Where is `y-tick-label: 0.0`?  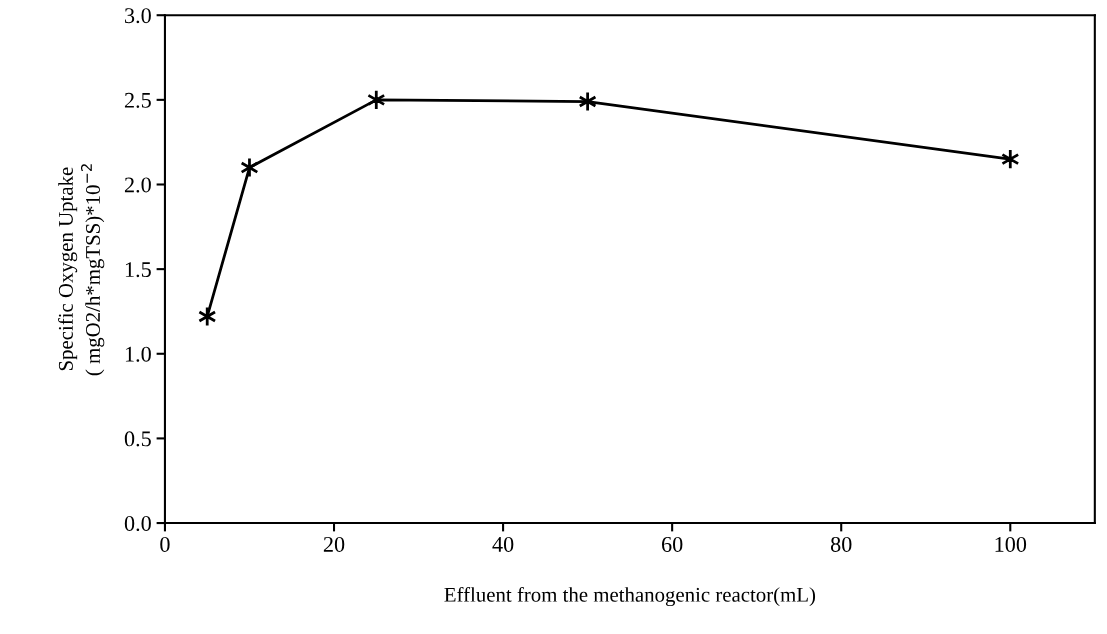 y-tick-label: 0.0 is located at coordinates (137, 523).